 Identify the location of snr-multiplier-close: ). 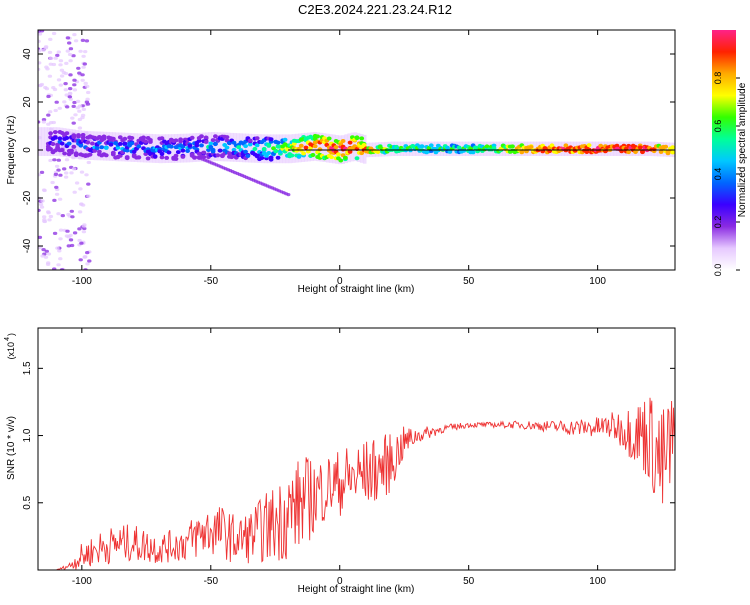
(11, 334).